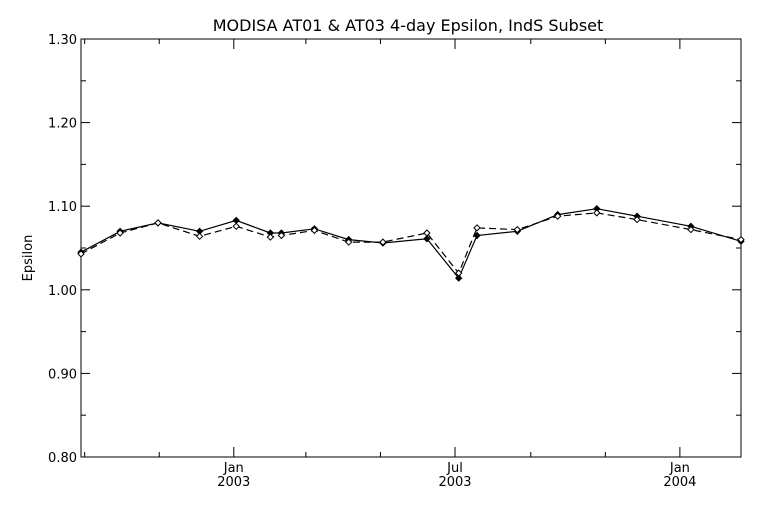  What do you see at coordinates (62, 124) in the screenshot?
I see `y-tick-label: 1.20` at bounding box center [62, 124].